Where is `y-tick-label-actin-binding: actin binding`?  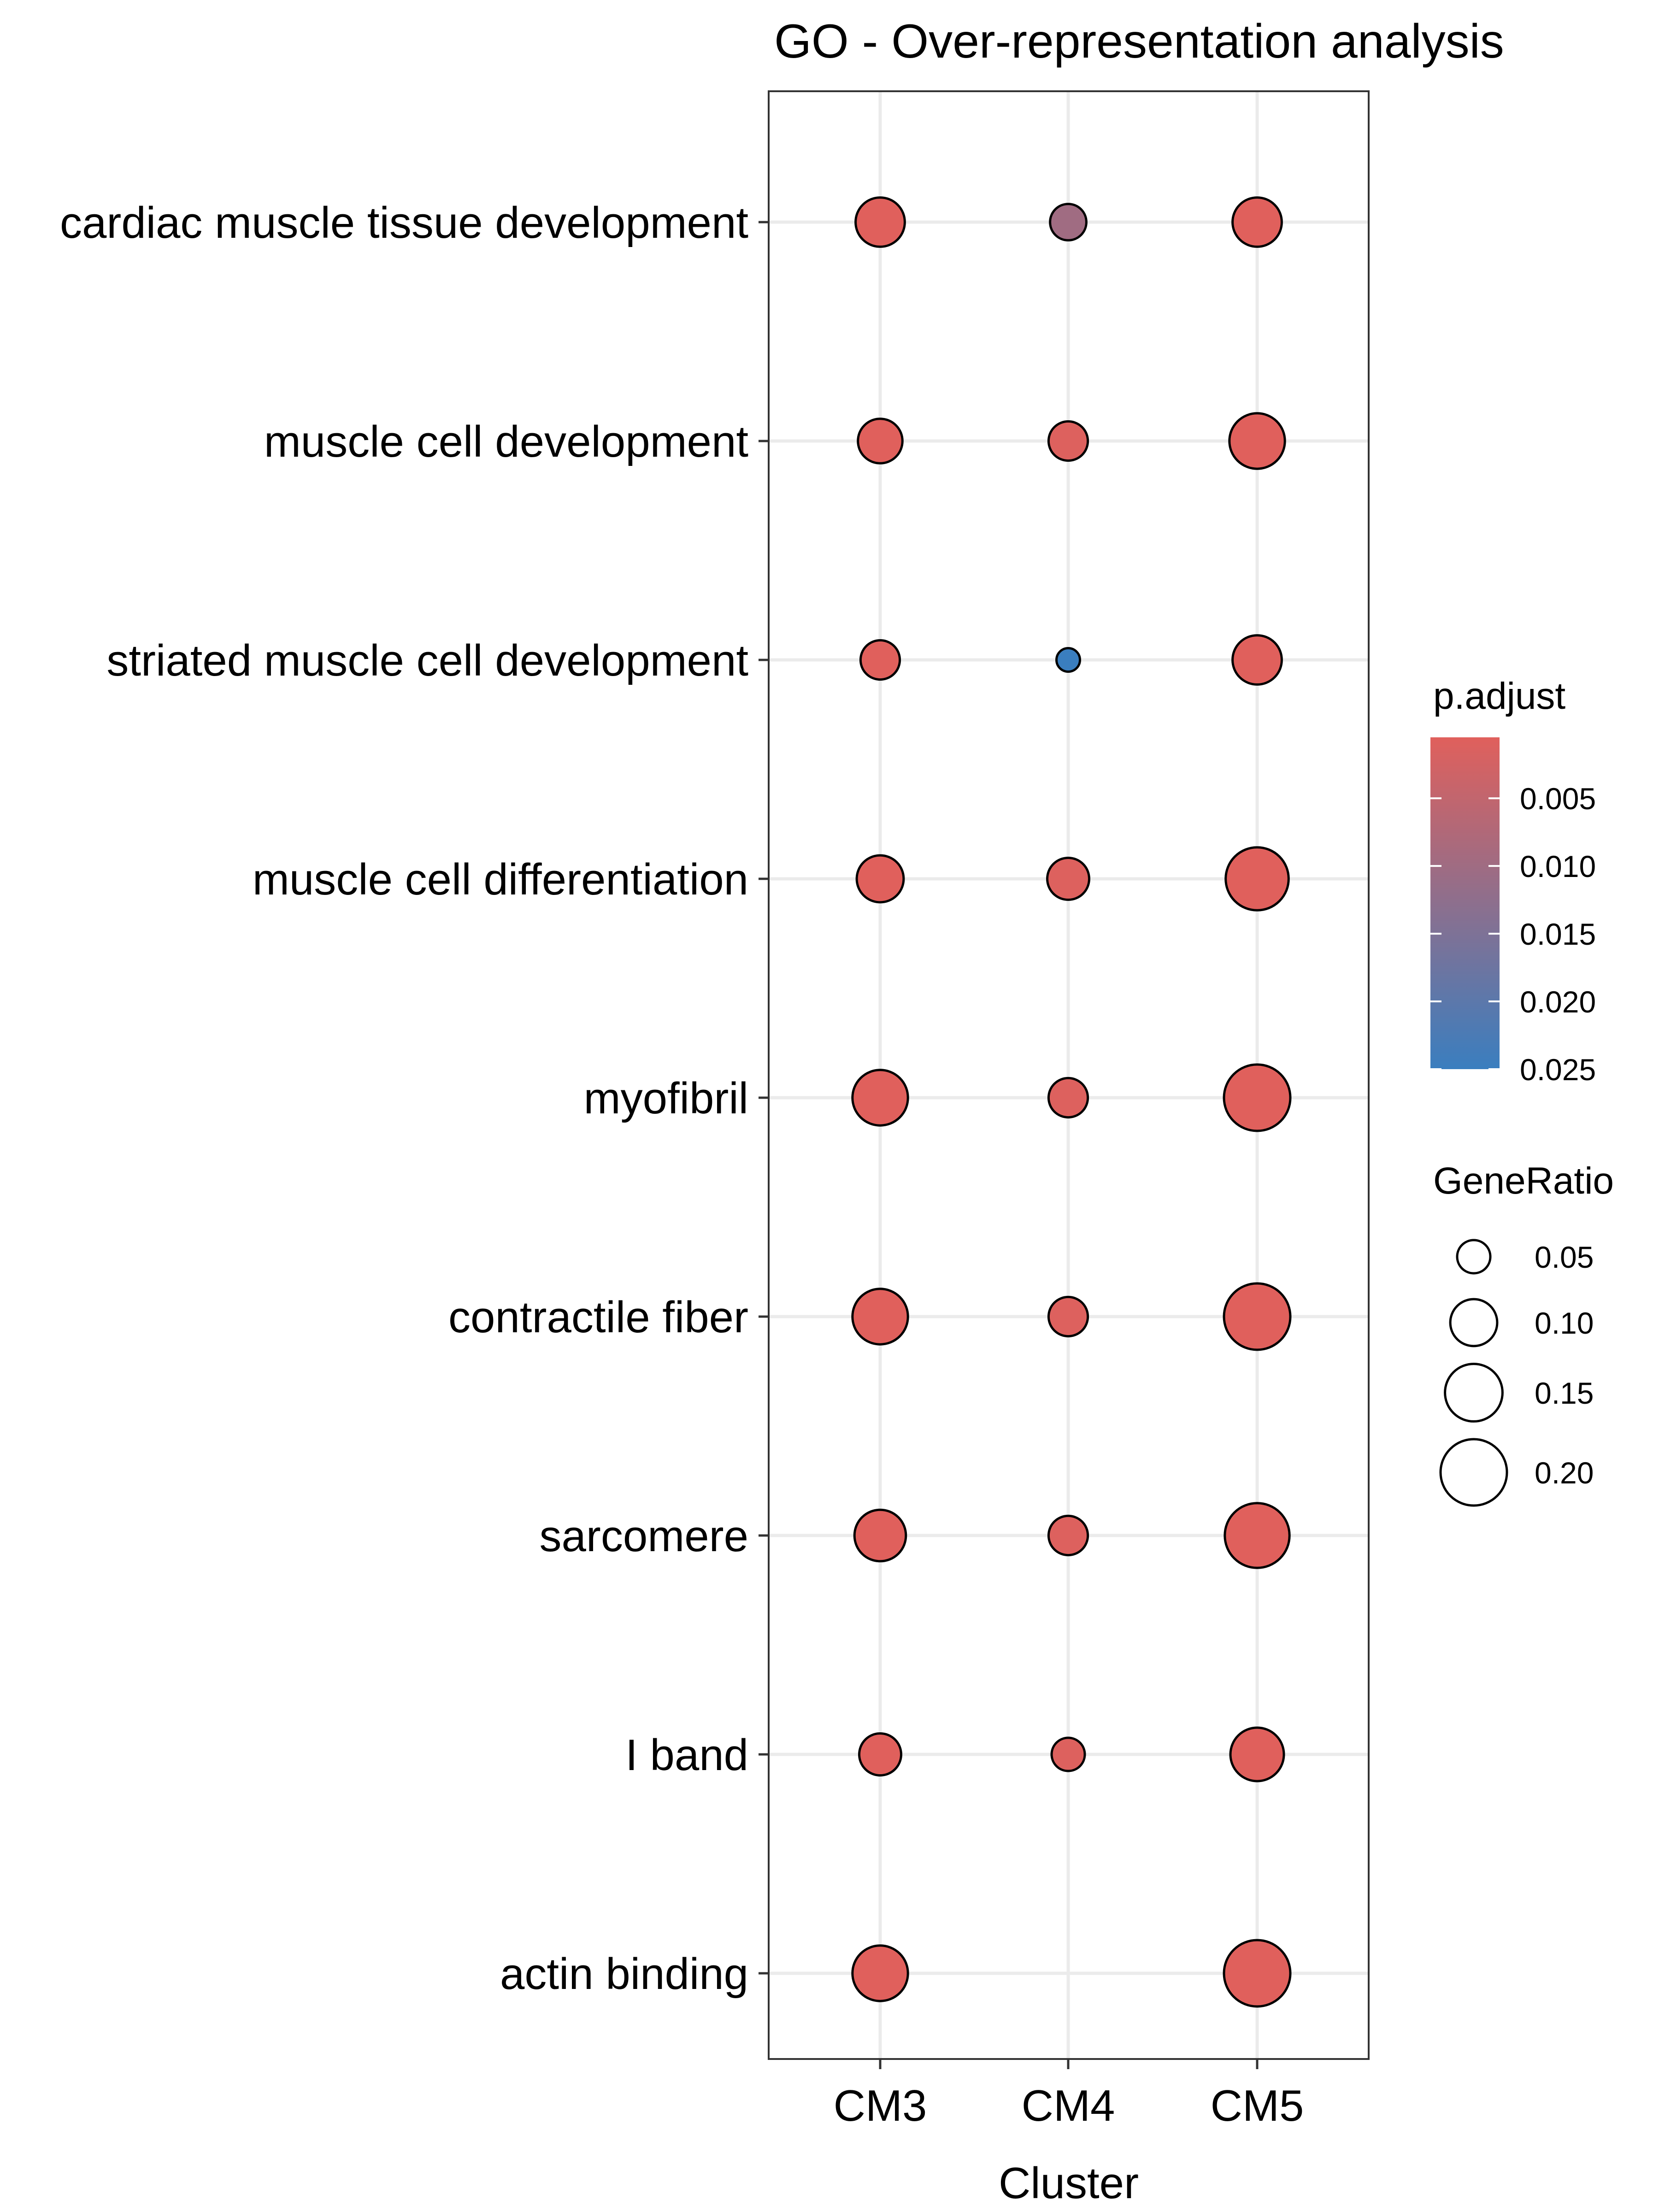 y-tick-label-actin-binding: actin binding is located at coordinates (624, 1974).